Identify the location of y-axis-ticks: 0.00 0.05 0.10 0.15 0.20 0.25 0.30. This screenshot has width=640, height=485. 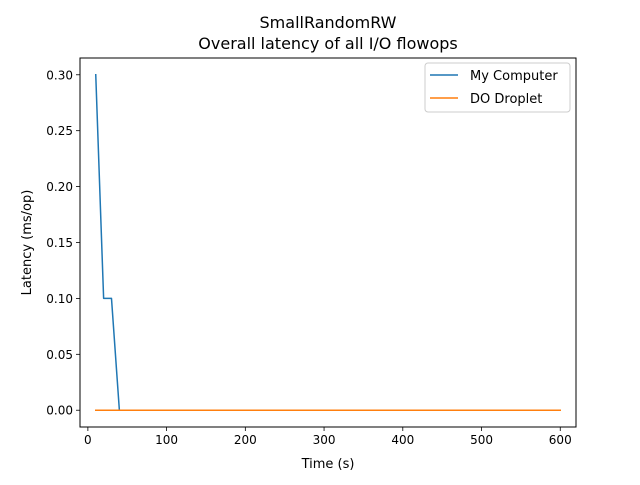
(63, 243).